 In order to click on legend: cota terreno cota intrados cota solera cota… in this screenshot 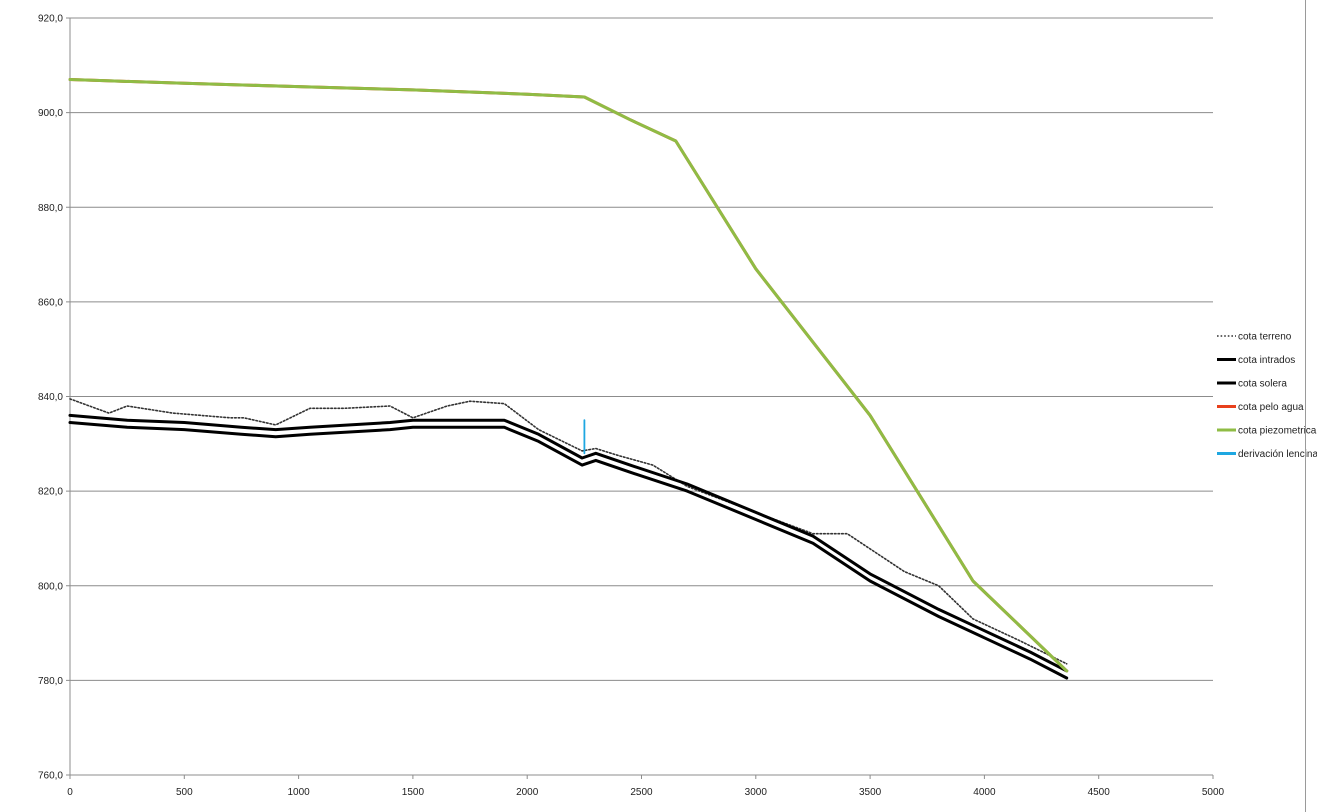, I will do `click(1267, 396)`.